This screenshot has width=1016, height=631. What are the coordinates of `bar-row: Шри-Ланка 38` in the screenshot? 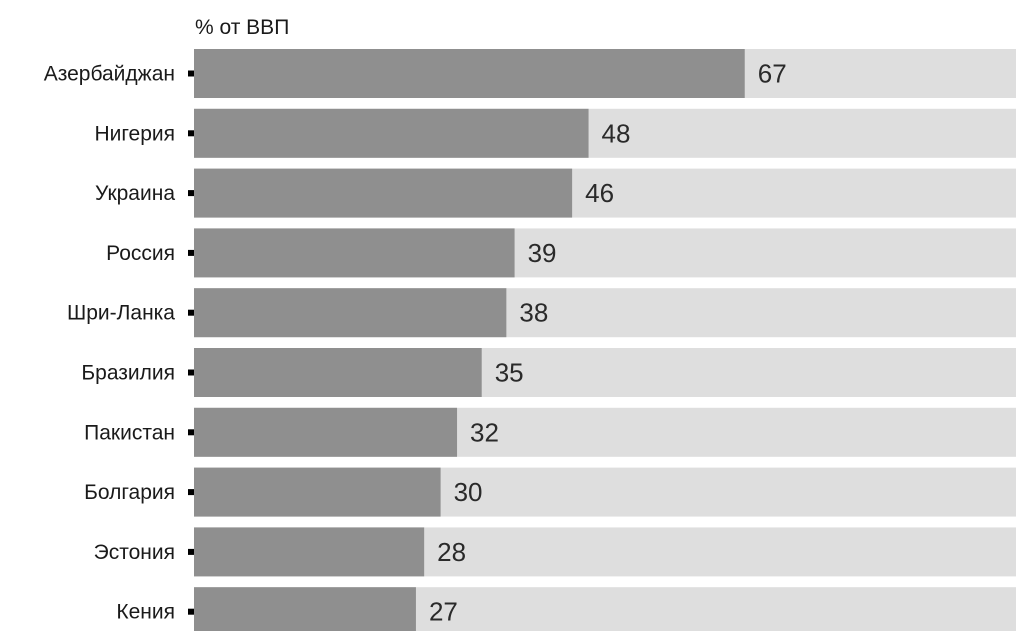 It's located at (541, 313).